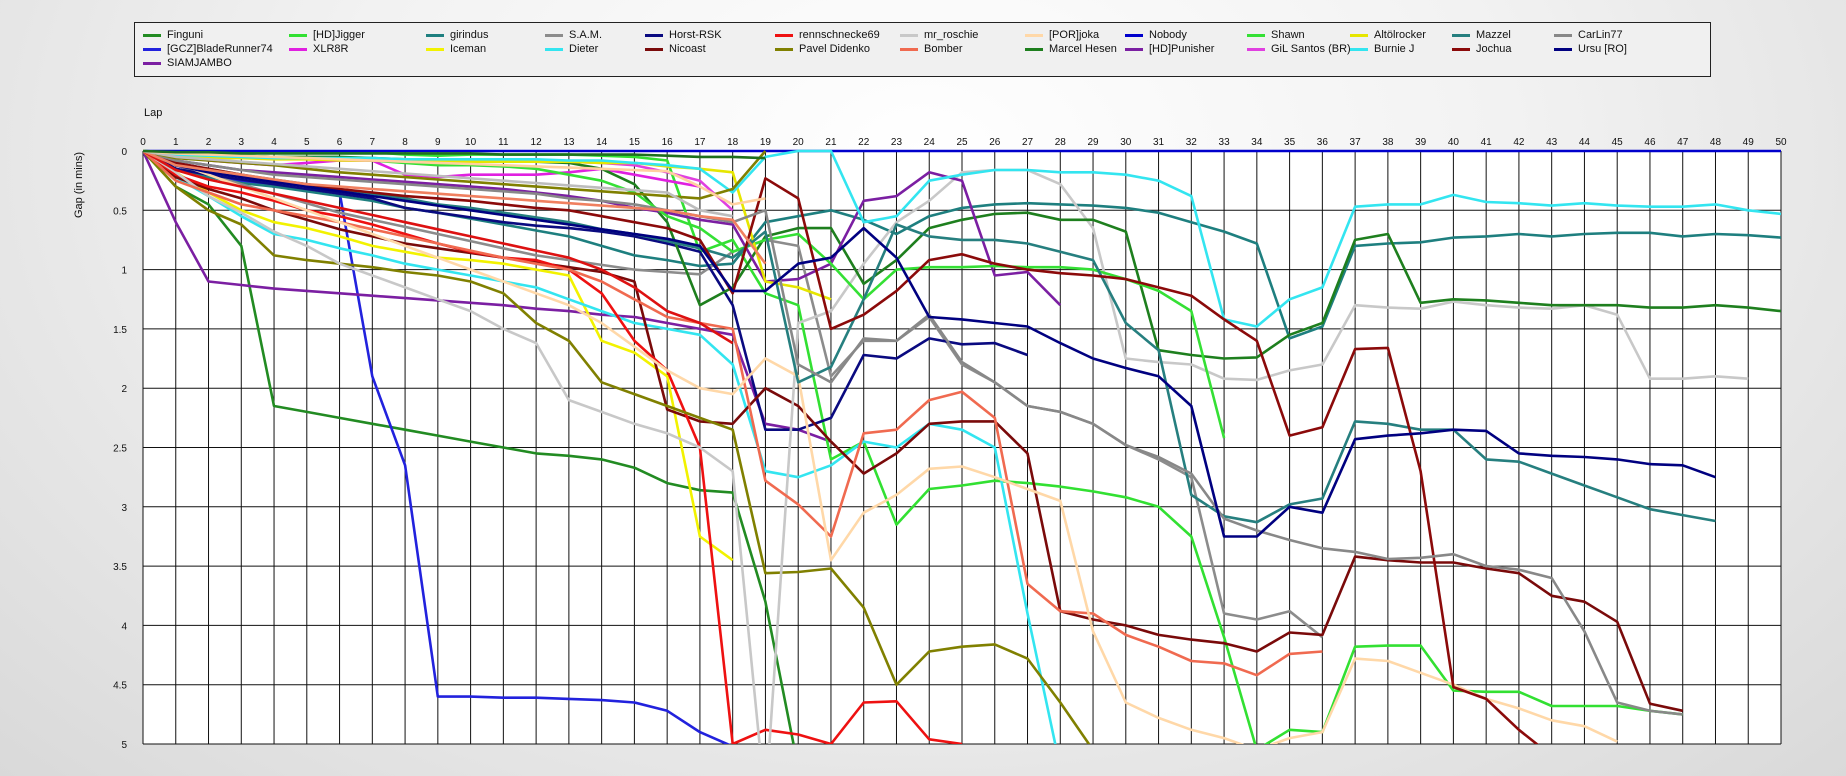 The width and height of the screenshot is (1846, 776). What do you see at coordinates (1716, 142) in the screenshot?
I see `x-tick-label: 48` at bounding box center [1716, 142].